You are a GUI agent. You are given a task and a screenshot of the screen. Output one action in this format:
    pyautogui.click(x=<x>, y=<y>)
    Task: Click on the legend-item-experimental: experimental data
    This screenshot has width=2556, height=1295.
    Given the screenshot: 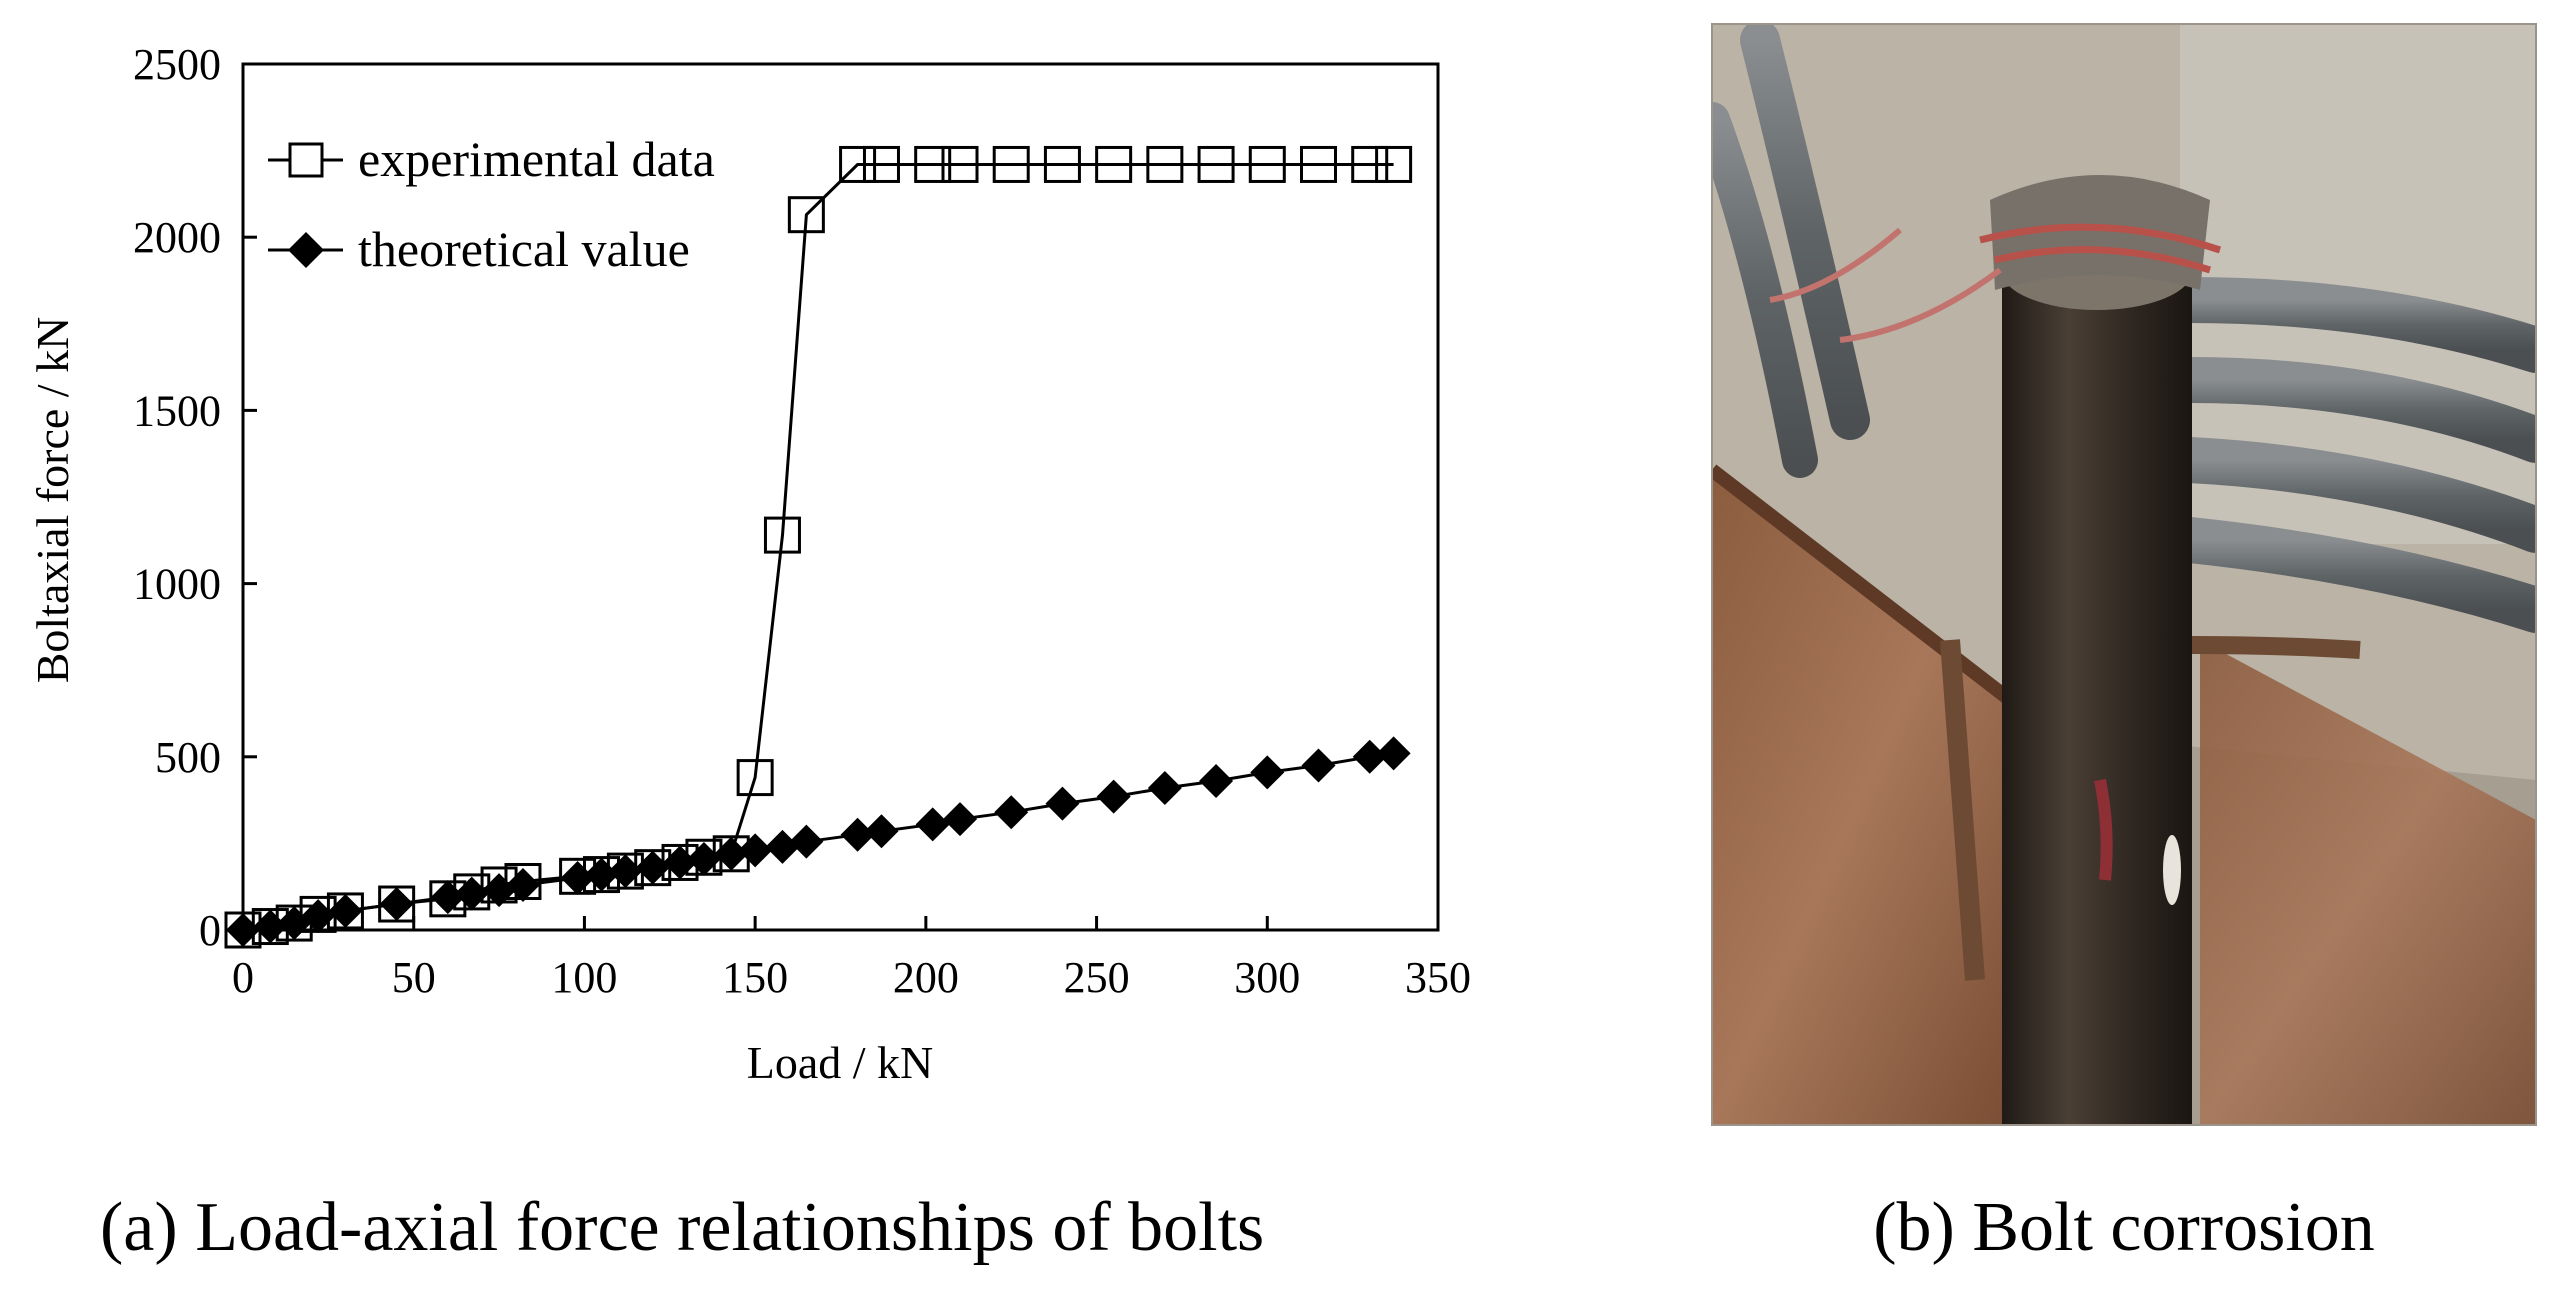 What is the action you would take?
    pyautogui.click(x=491, y=159)
    